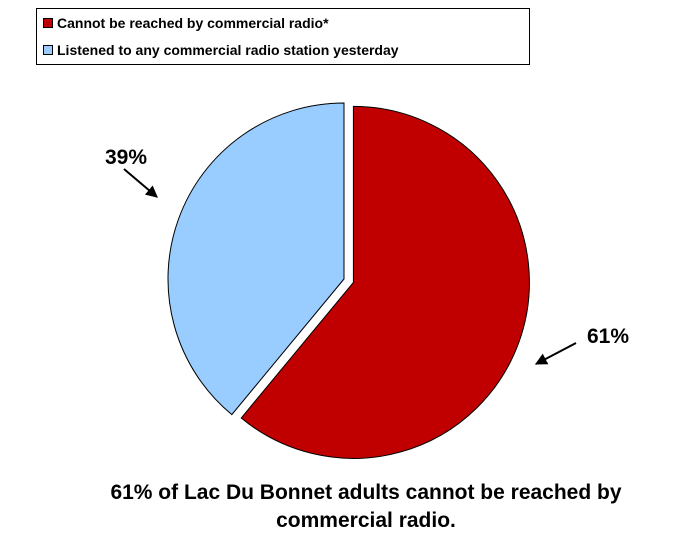 This screenshot has width=673, height=543. Describe the element at coordinates (555, 353) in the screenshot. I see `slice-label-61-arrow` at that location.